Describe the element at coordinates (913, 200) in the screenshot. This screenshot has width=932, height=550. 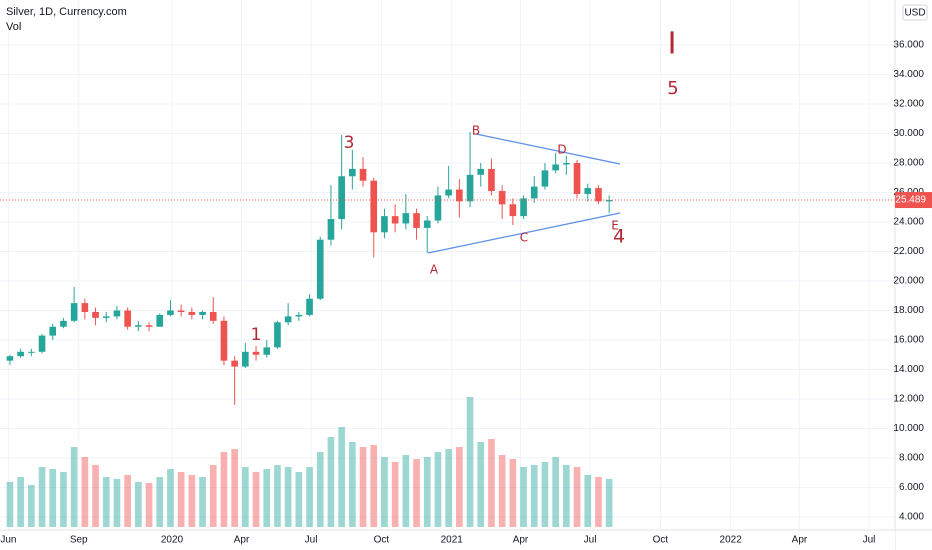
I see `last-price-box` at that location.